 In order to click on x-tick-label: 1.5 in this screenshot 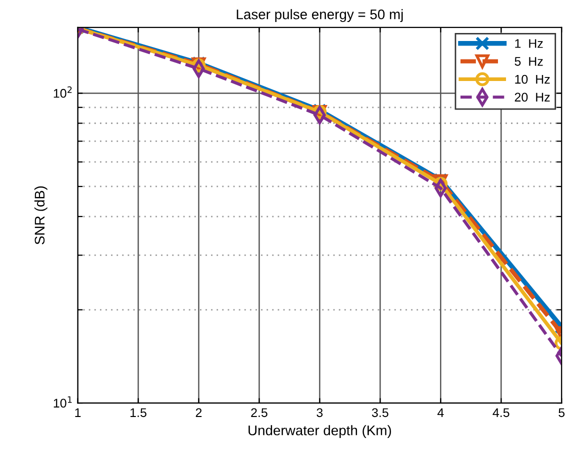, I will do `click(138, 413)`.